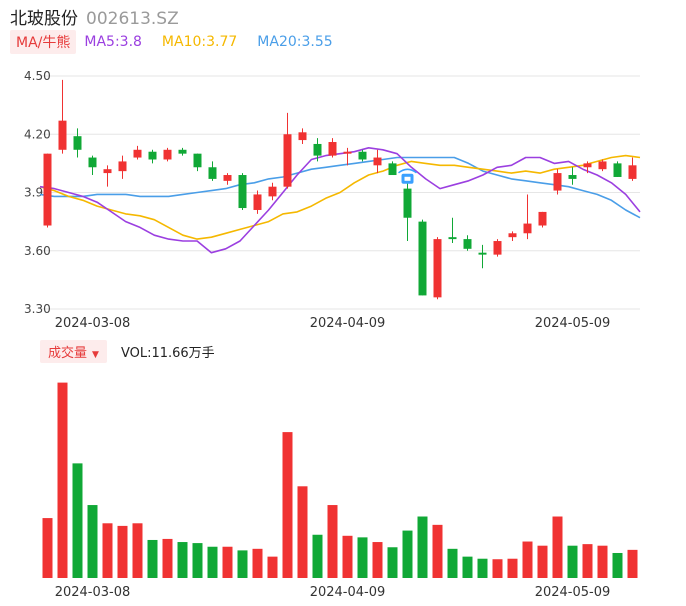 Image resolution: width=686 pixels, height=606 pixels. I want to click on date-tick-label: 2024-04-09, so click(348, 323).